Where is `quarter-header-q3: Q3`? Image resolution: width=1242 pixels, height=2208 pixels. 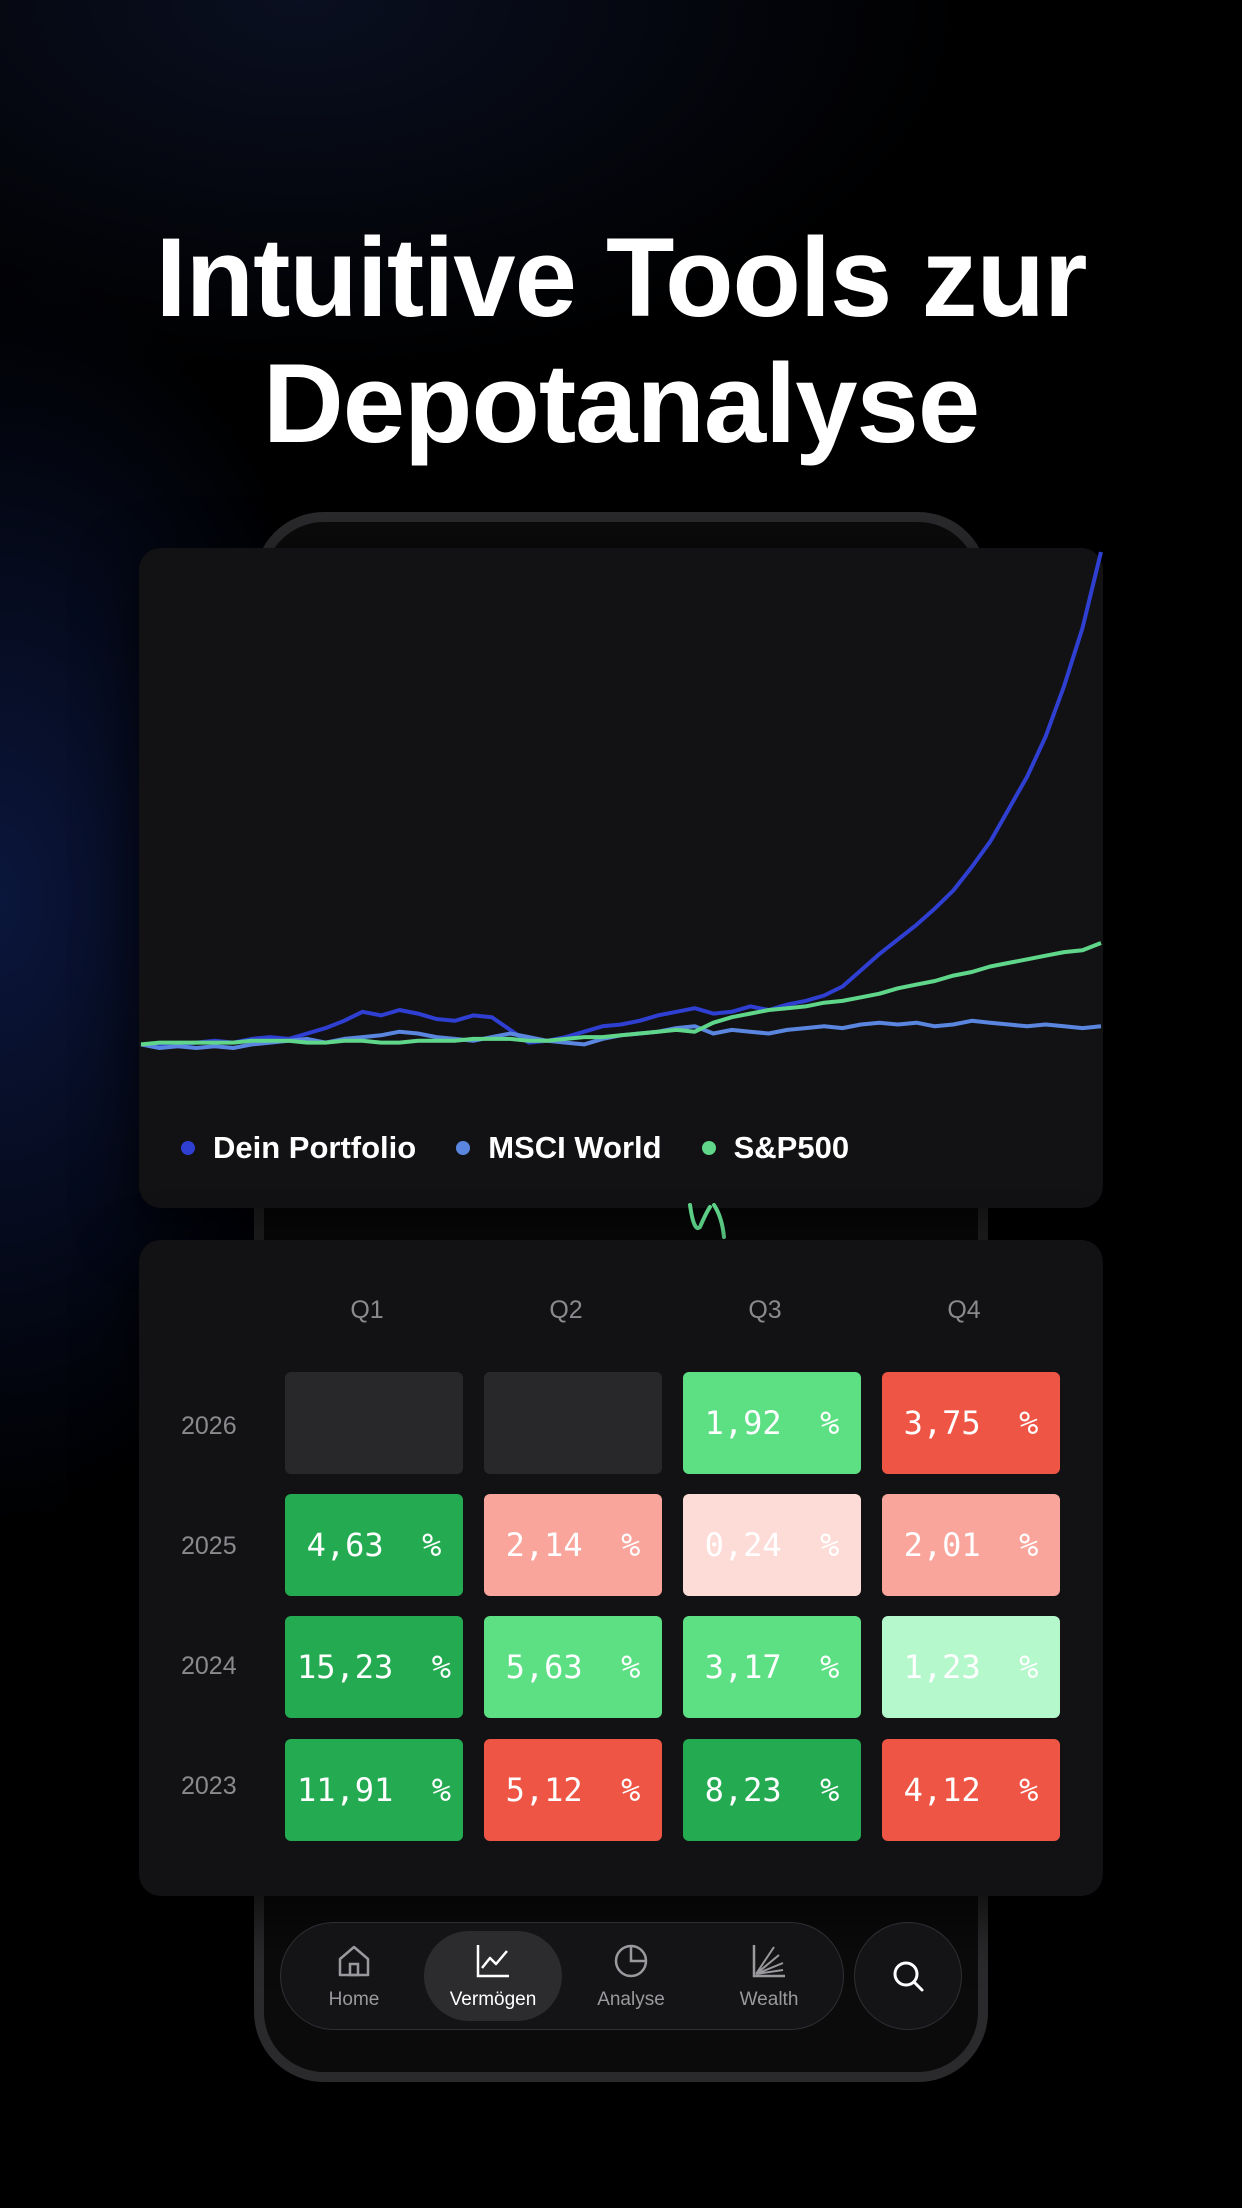 quarter-header-q3: Q3 is located at coordinates (765, 1310).